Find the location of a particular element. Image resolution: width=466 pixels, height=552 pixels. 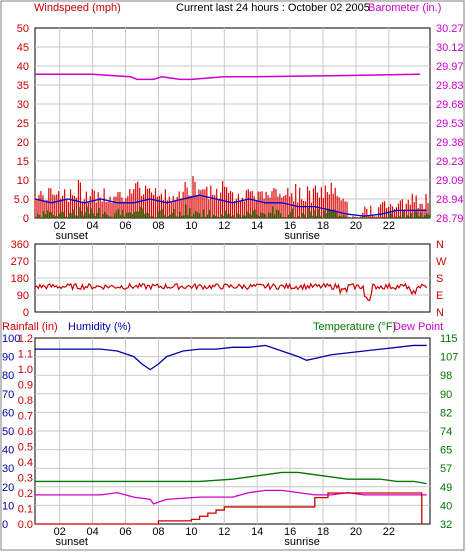

rain-tick-label: 0.8 is located at coordinates (25, 401).